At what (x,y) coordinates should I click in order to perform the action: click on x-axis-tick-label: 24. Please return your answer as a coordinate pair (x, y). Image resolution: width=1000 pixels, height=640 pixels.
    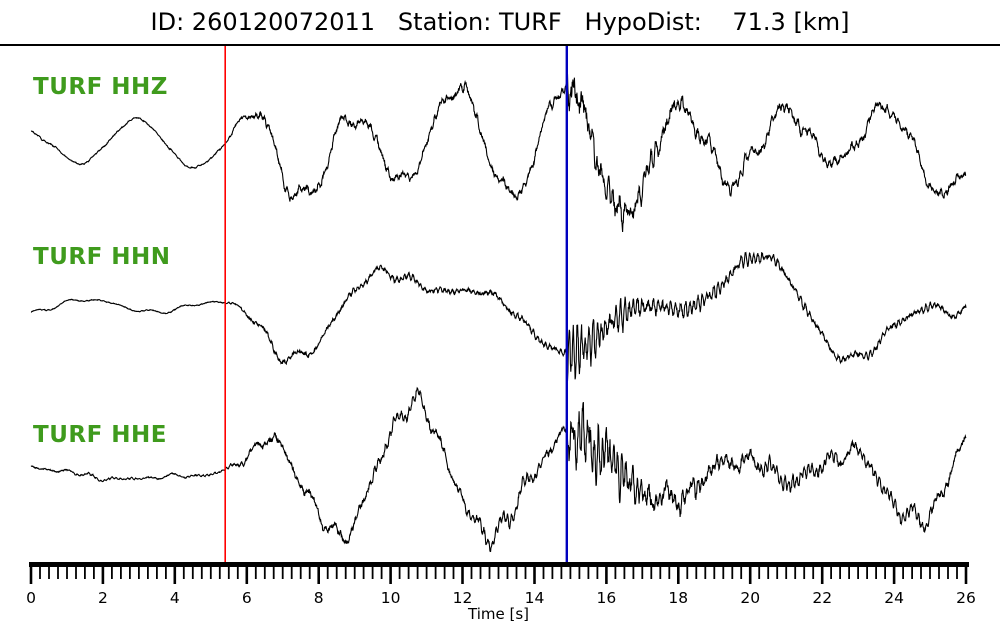
    Looking at the image, I should click on (894, 598).